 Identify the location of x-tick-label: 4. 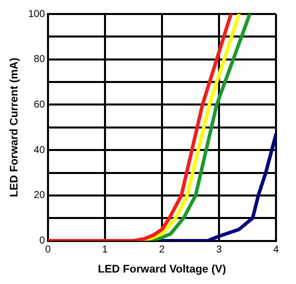
(276, 250).